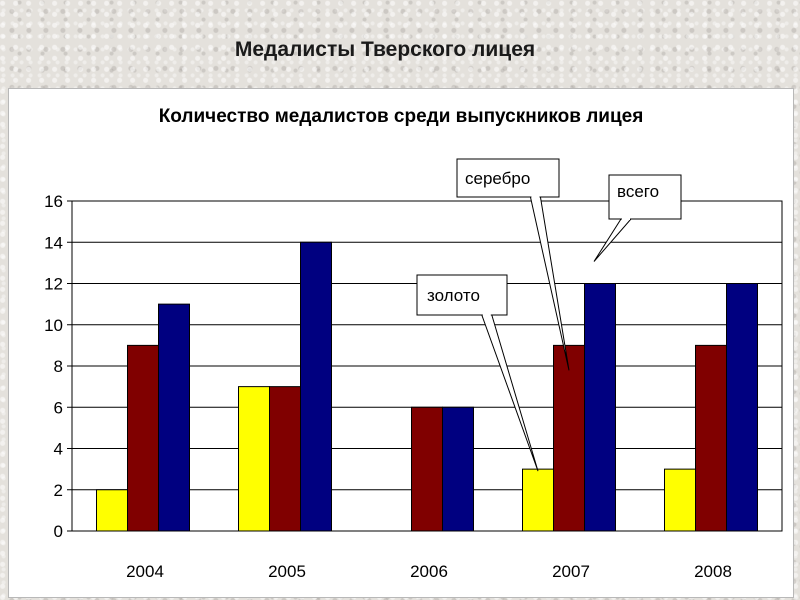  What do you see at coordinates (538, 500) in the screenshot?
I see `bar-золото-2007` at bounding box center [538, 500].